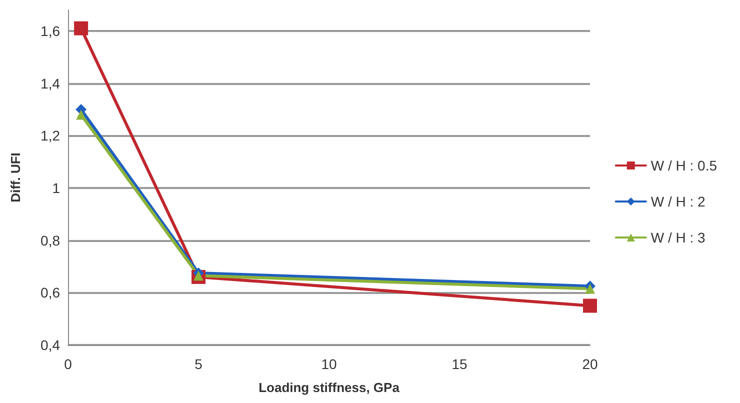 The image size is (740, 403). I want to click on y-tick-label: 0,6, so click(50, 292).